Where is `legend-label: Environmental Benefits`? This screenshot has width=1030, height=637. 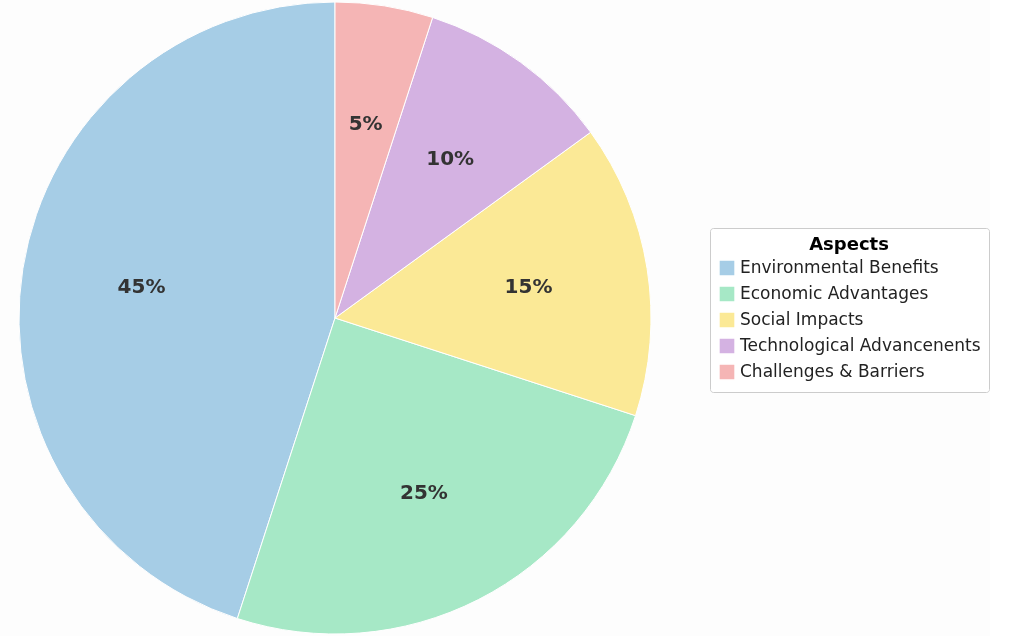 legend-label: Environmental Benefits is located at coordinates (839, 267).